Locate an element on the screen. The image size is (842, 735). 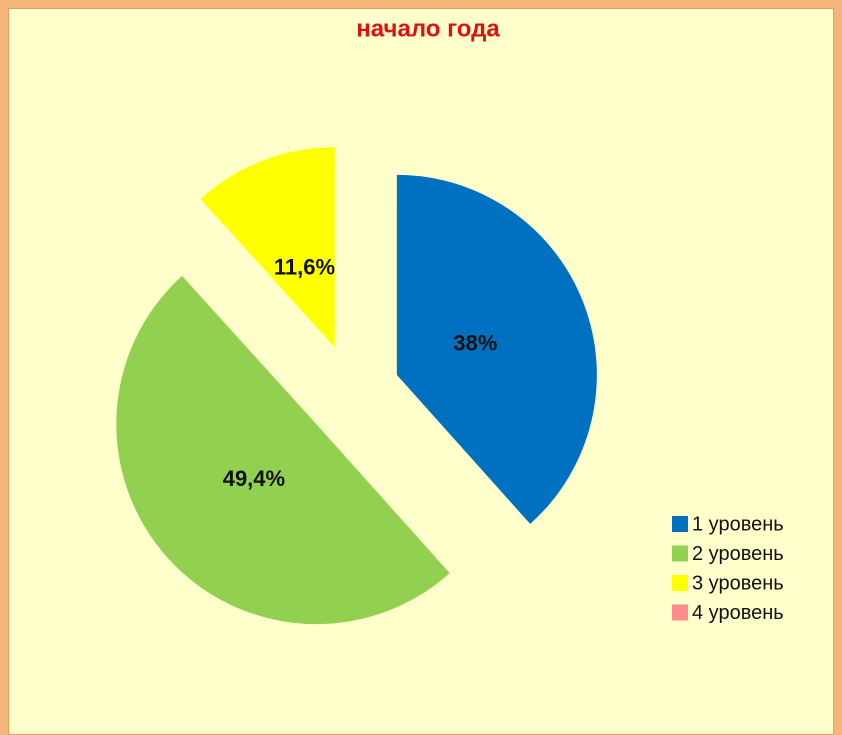
data-label: 38% is located at coordinates (475, 343).